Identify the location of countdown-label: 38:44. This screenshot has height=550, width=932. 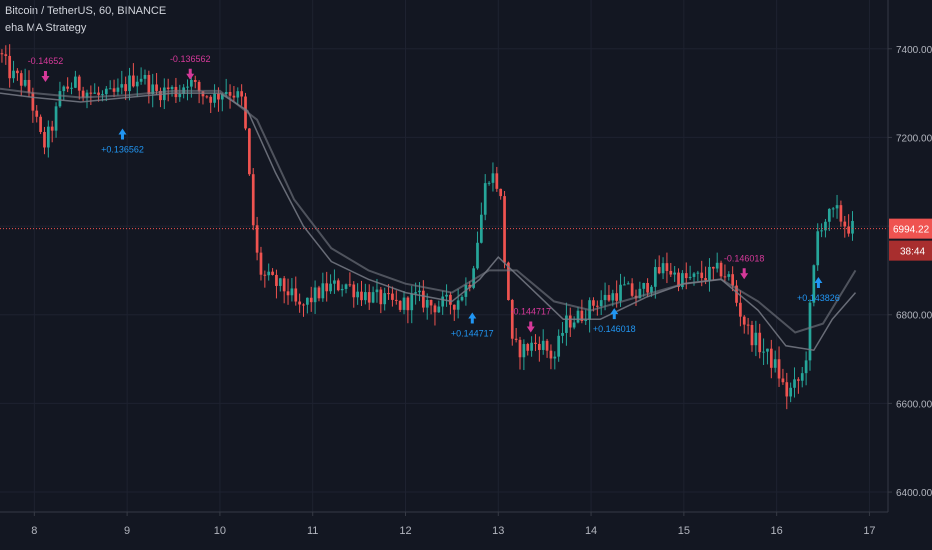
(912, 252).